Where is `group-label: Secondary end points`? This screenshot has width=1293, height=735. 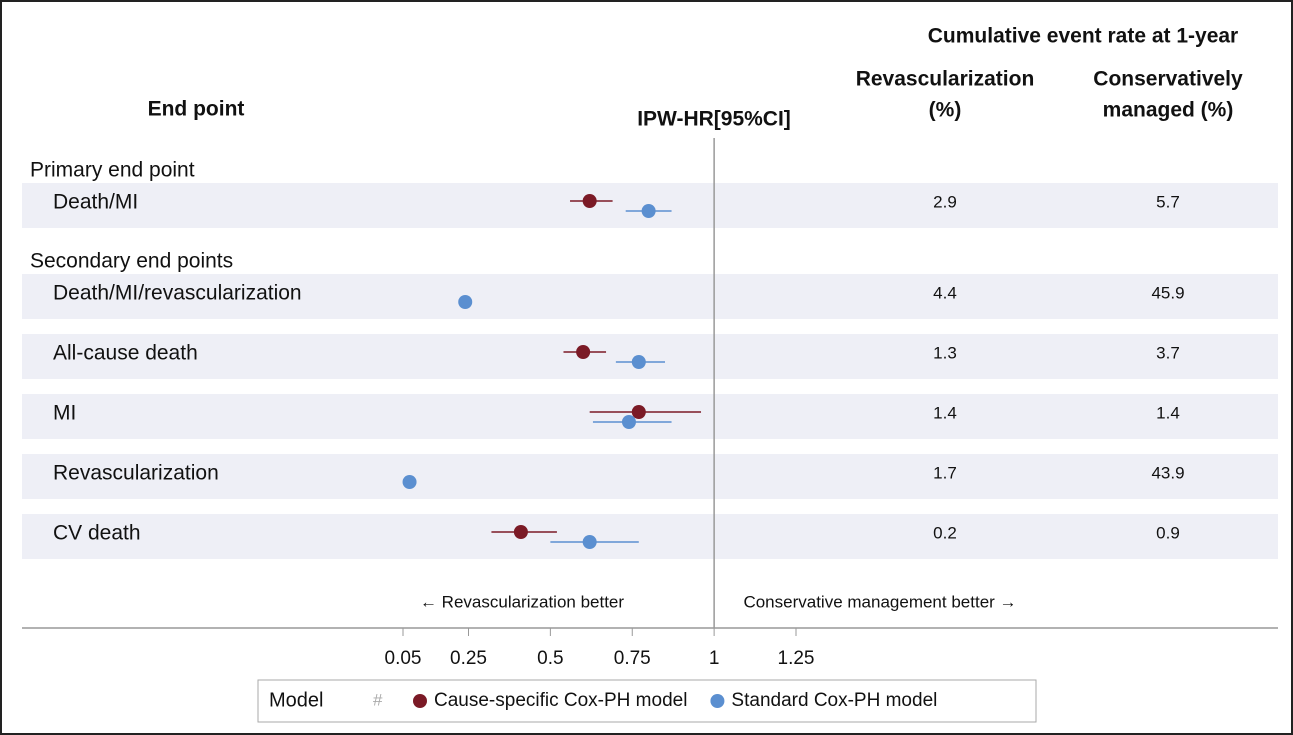
group-label: Secondary end points is located at coordinates (131, 261).